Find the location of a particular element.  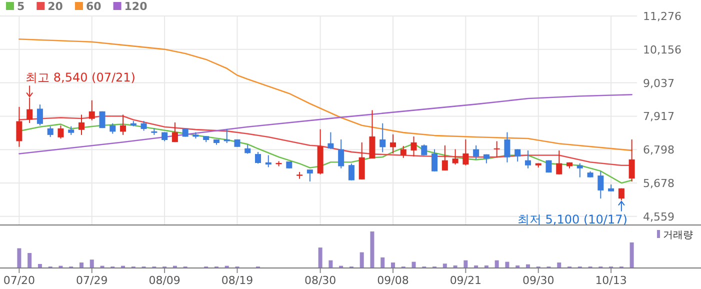

x-tick-label: 07/29 is located at coordinates (92, 280).